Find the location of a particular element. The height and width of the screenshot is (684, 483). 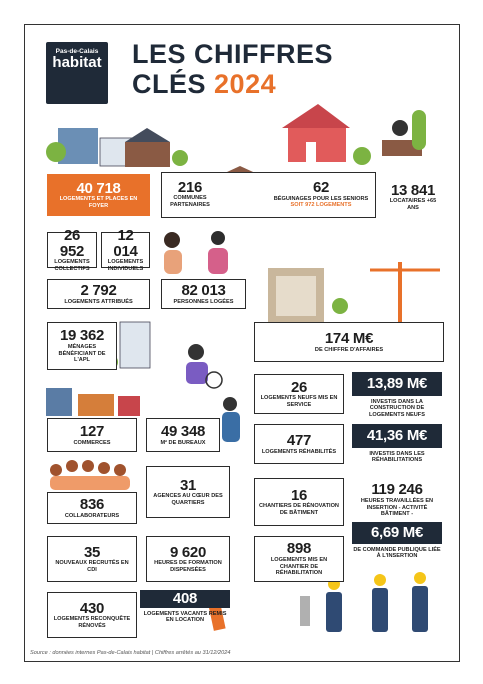

workers is located at coordinates (317, 602).